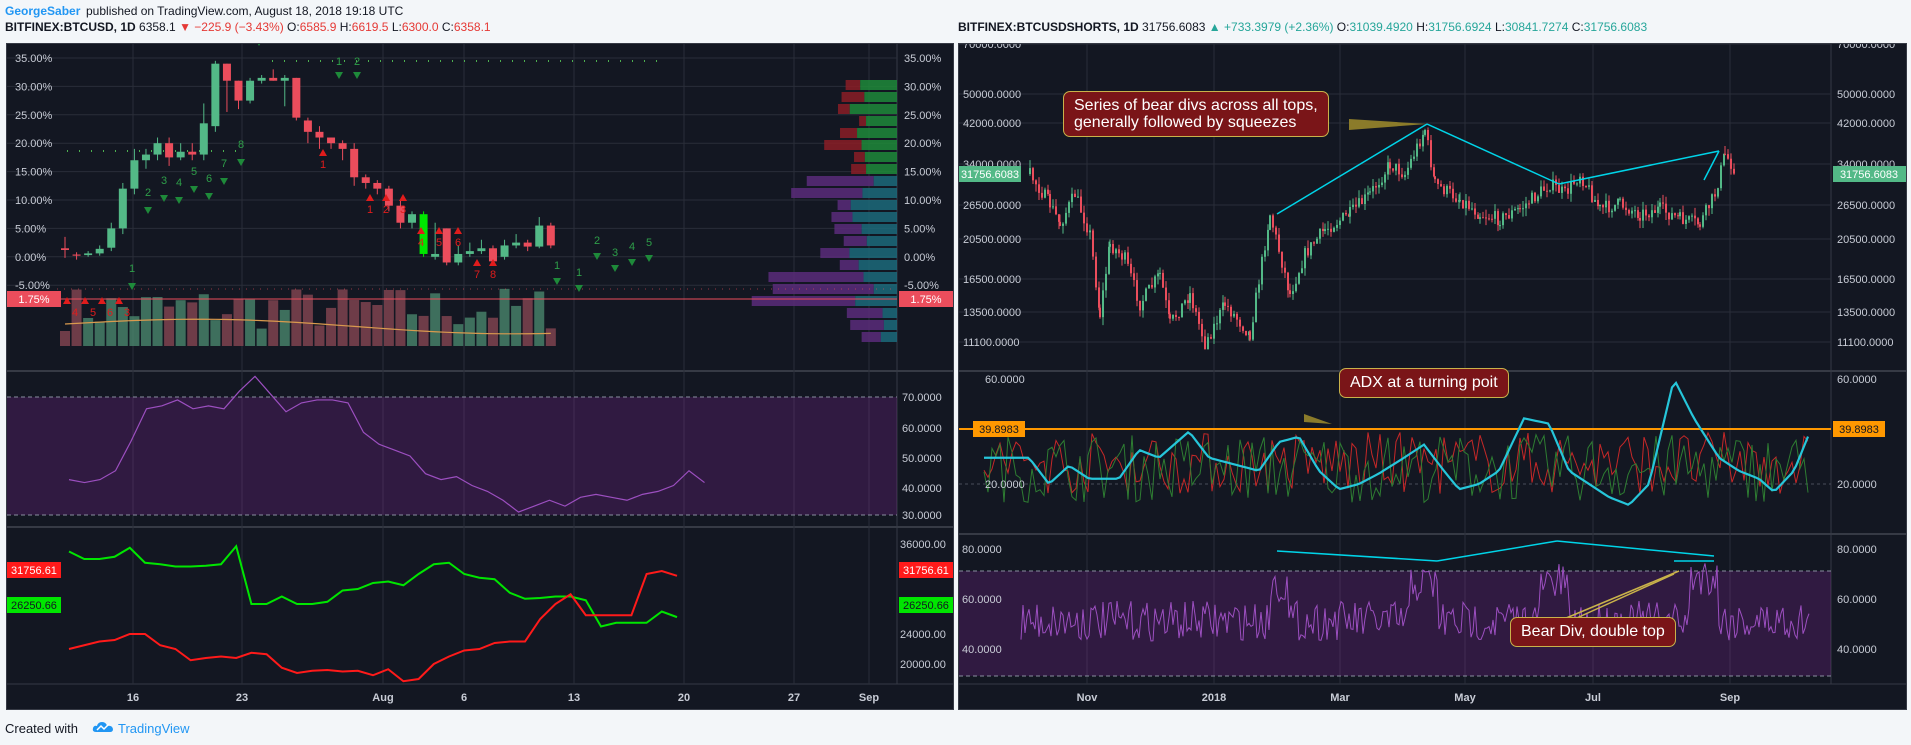 The height and width of the screenshot is (745, 1911). I want to click on left-dmi-axis: 24000.00, so click(923, 635).